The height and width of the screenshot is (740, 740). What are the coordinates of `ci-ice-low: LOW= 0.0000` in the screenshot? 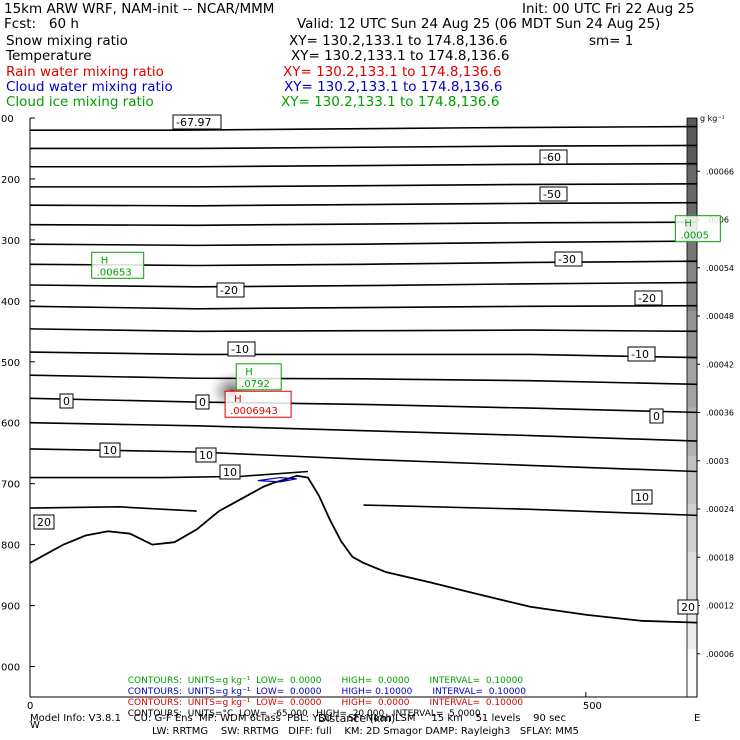 It's located at (289, 681).